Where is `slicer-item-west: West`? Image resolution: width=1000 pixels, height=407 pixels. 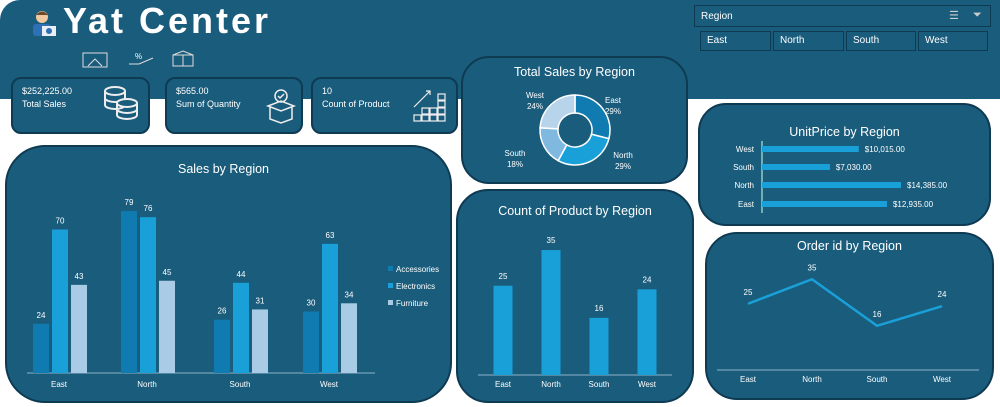 slicer-item-west: West is located at coordinates (953, 41).